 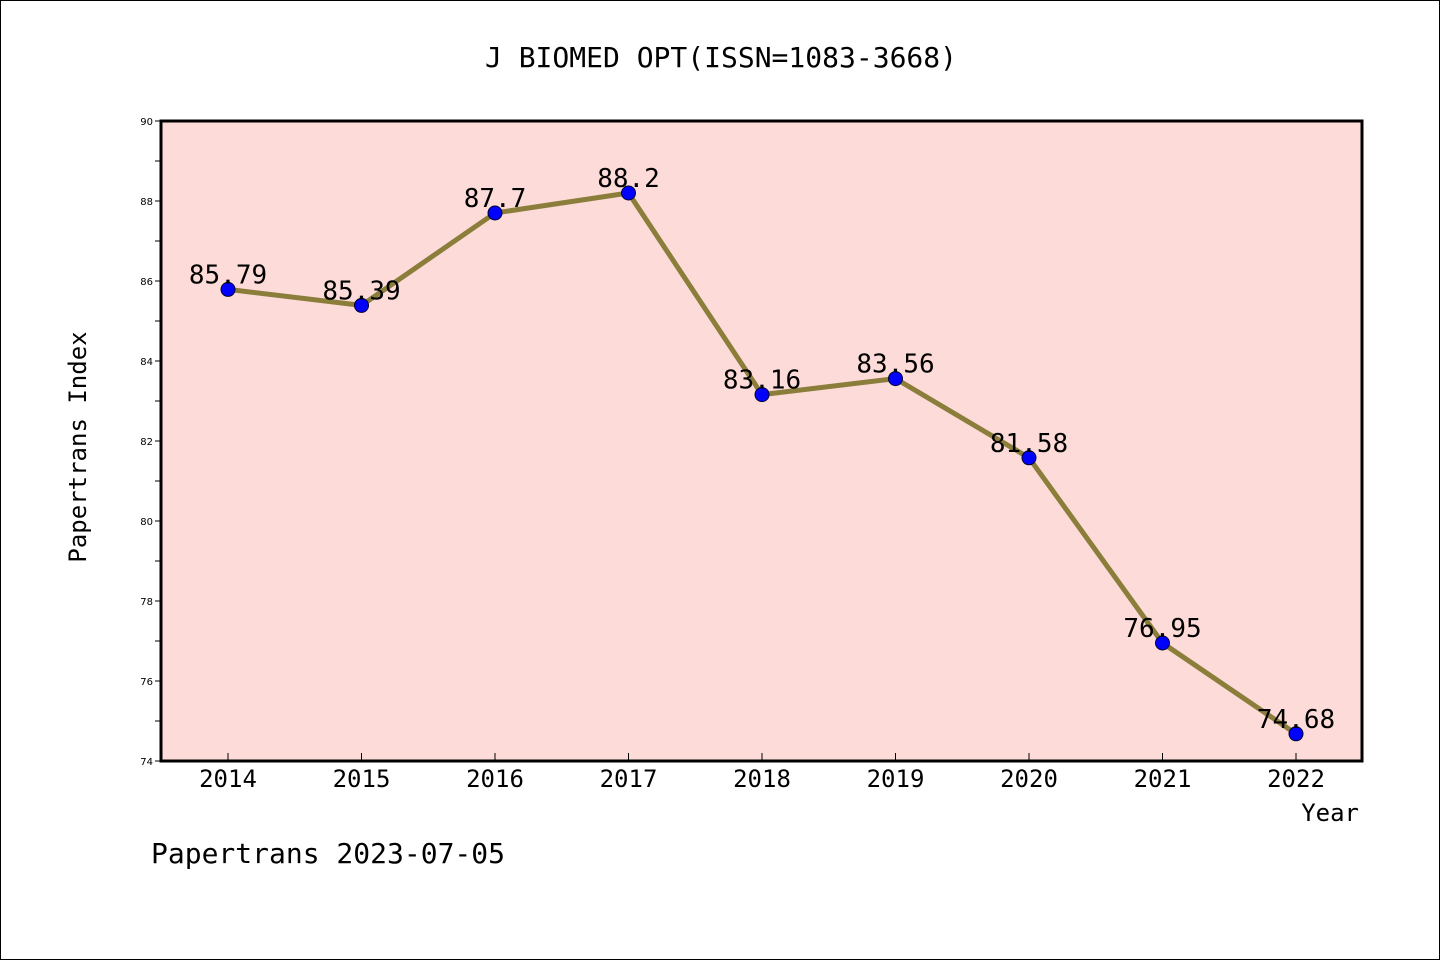 I want to click on y-tick-label: 82, so click(x=146, y=442).